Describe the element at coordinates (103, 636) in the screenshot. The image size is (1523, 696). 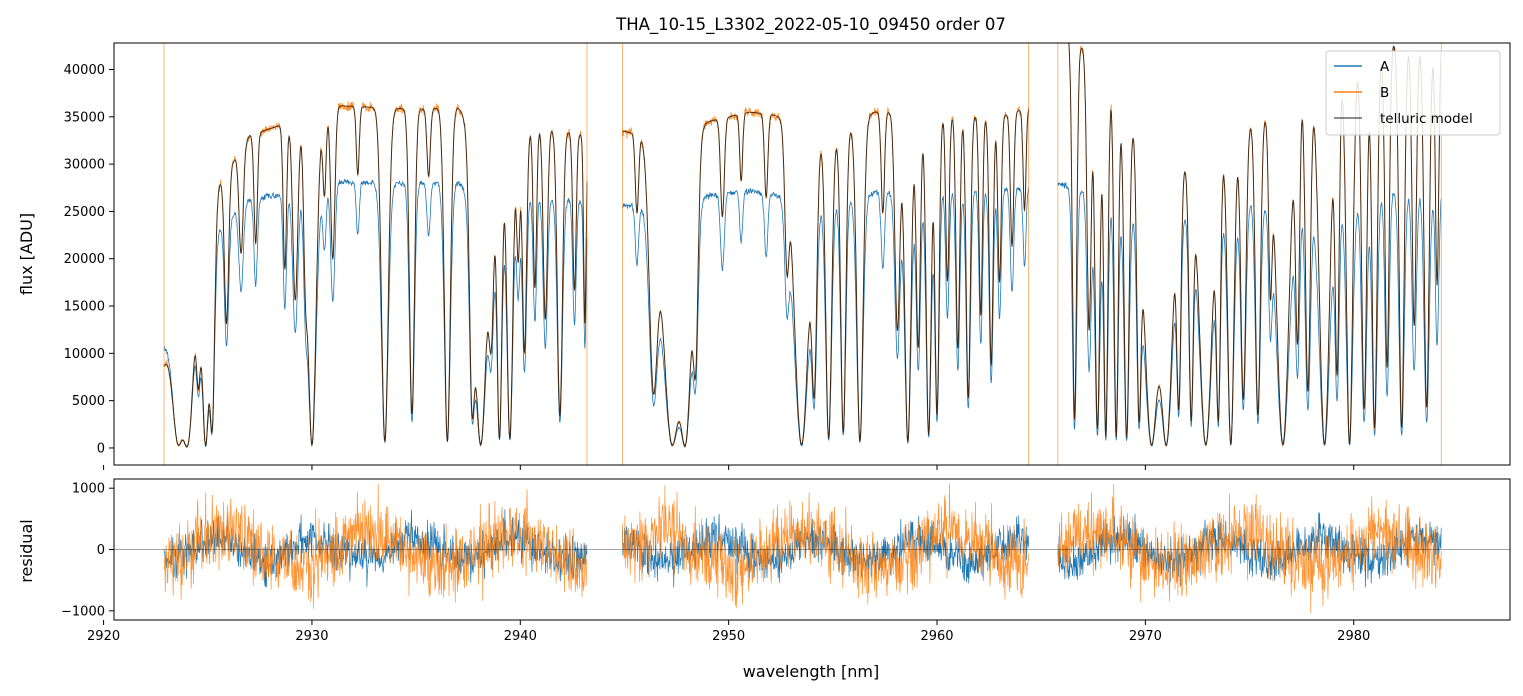
I see `residual-x-tick-label: 2920` at that location.